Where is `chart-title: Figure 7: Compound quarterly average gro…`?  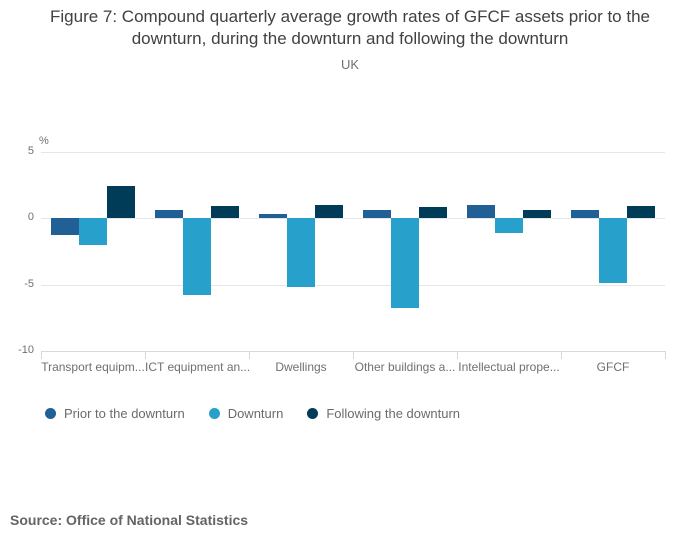
chart-title: Figure 7: Compound quarterly average gro… is located at coordinates (350, 27).